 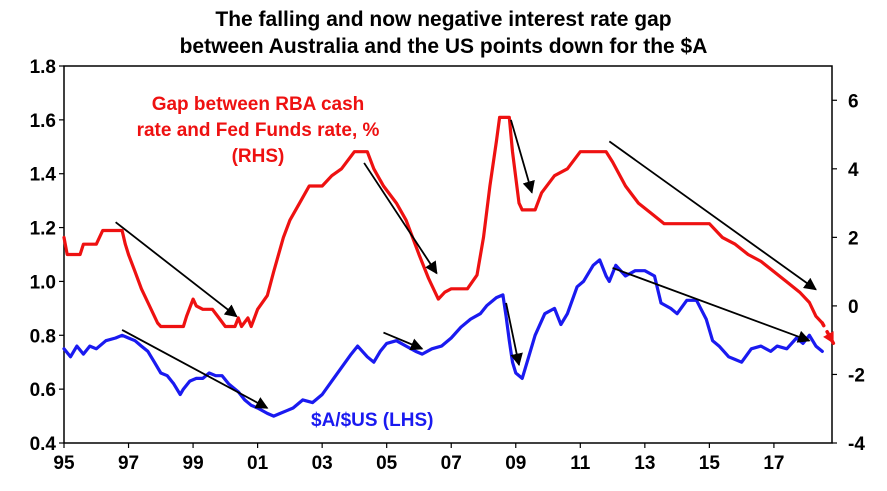 I want to click on right-axis: -4 -2 0 2 4 6, so click(x=848, y=273).